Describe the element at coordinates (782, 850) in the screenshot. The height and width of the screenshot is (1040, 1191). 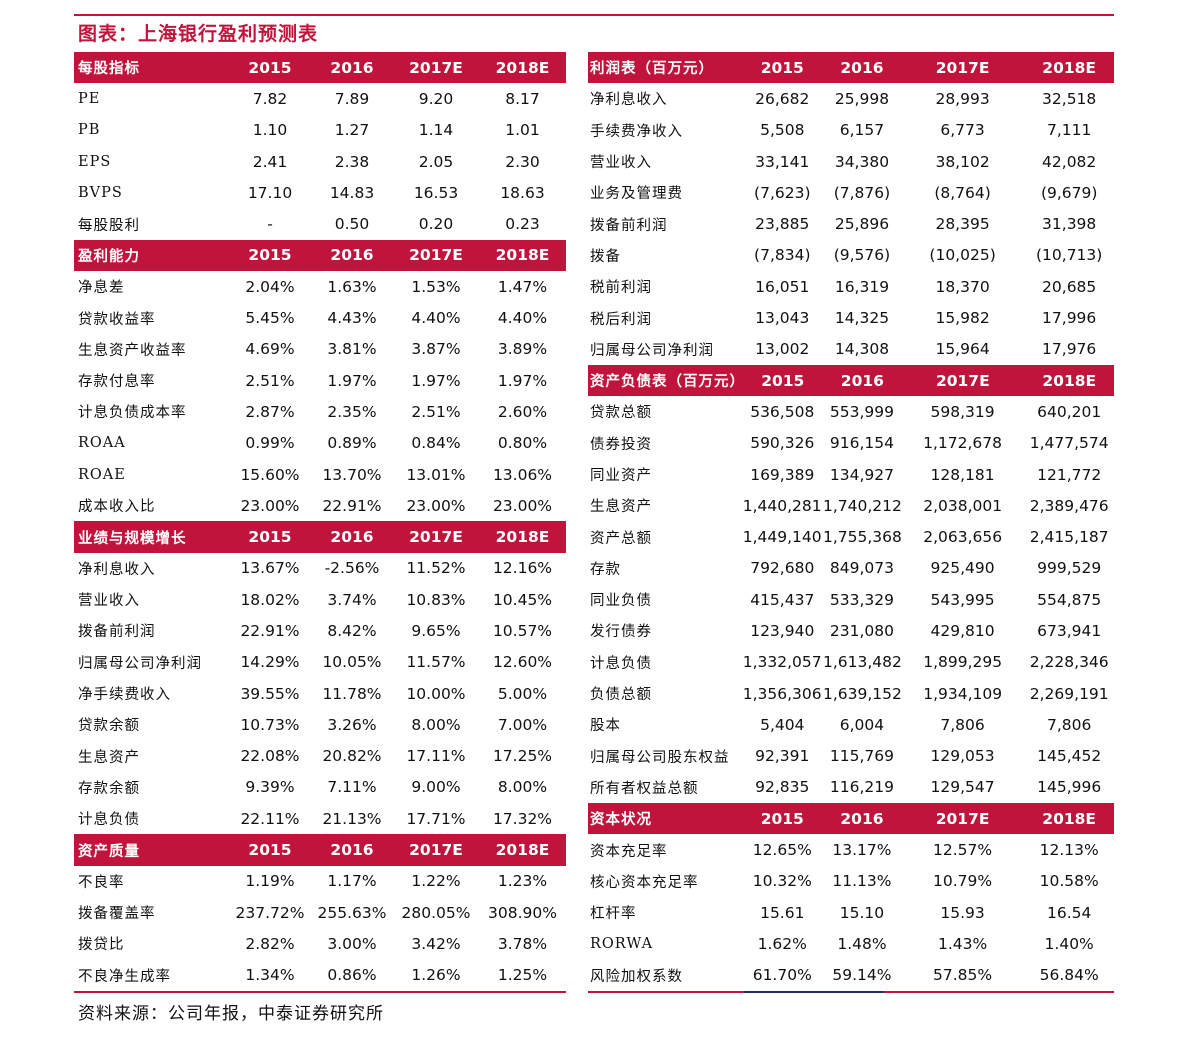
I see `table-cell: 12.65%` at that location.